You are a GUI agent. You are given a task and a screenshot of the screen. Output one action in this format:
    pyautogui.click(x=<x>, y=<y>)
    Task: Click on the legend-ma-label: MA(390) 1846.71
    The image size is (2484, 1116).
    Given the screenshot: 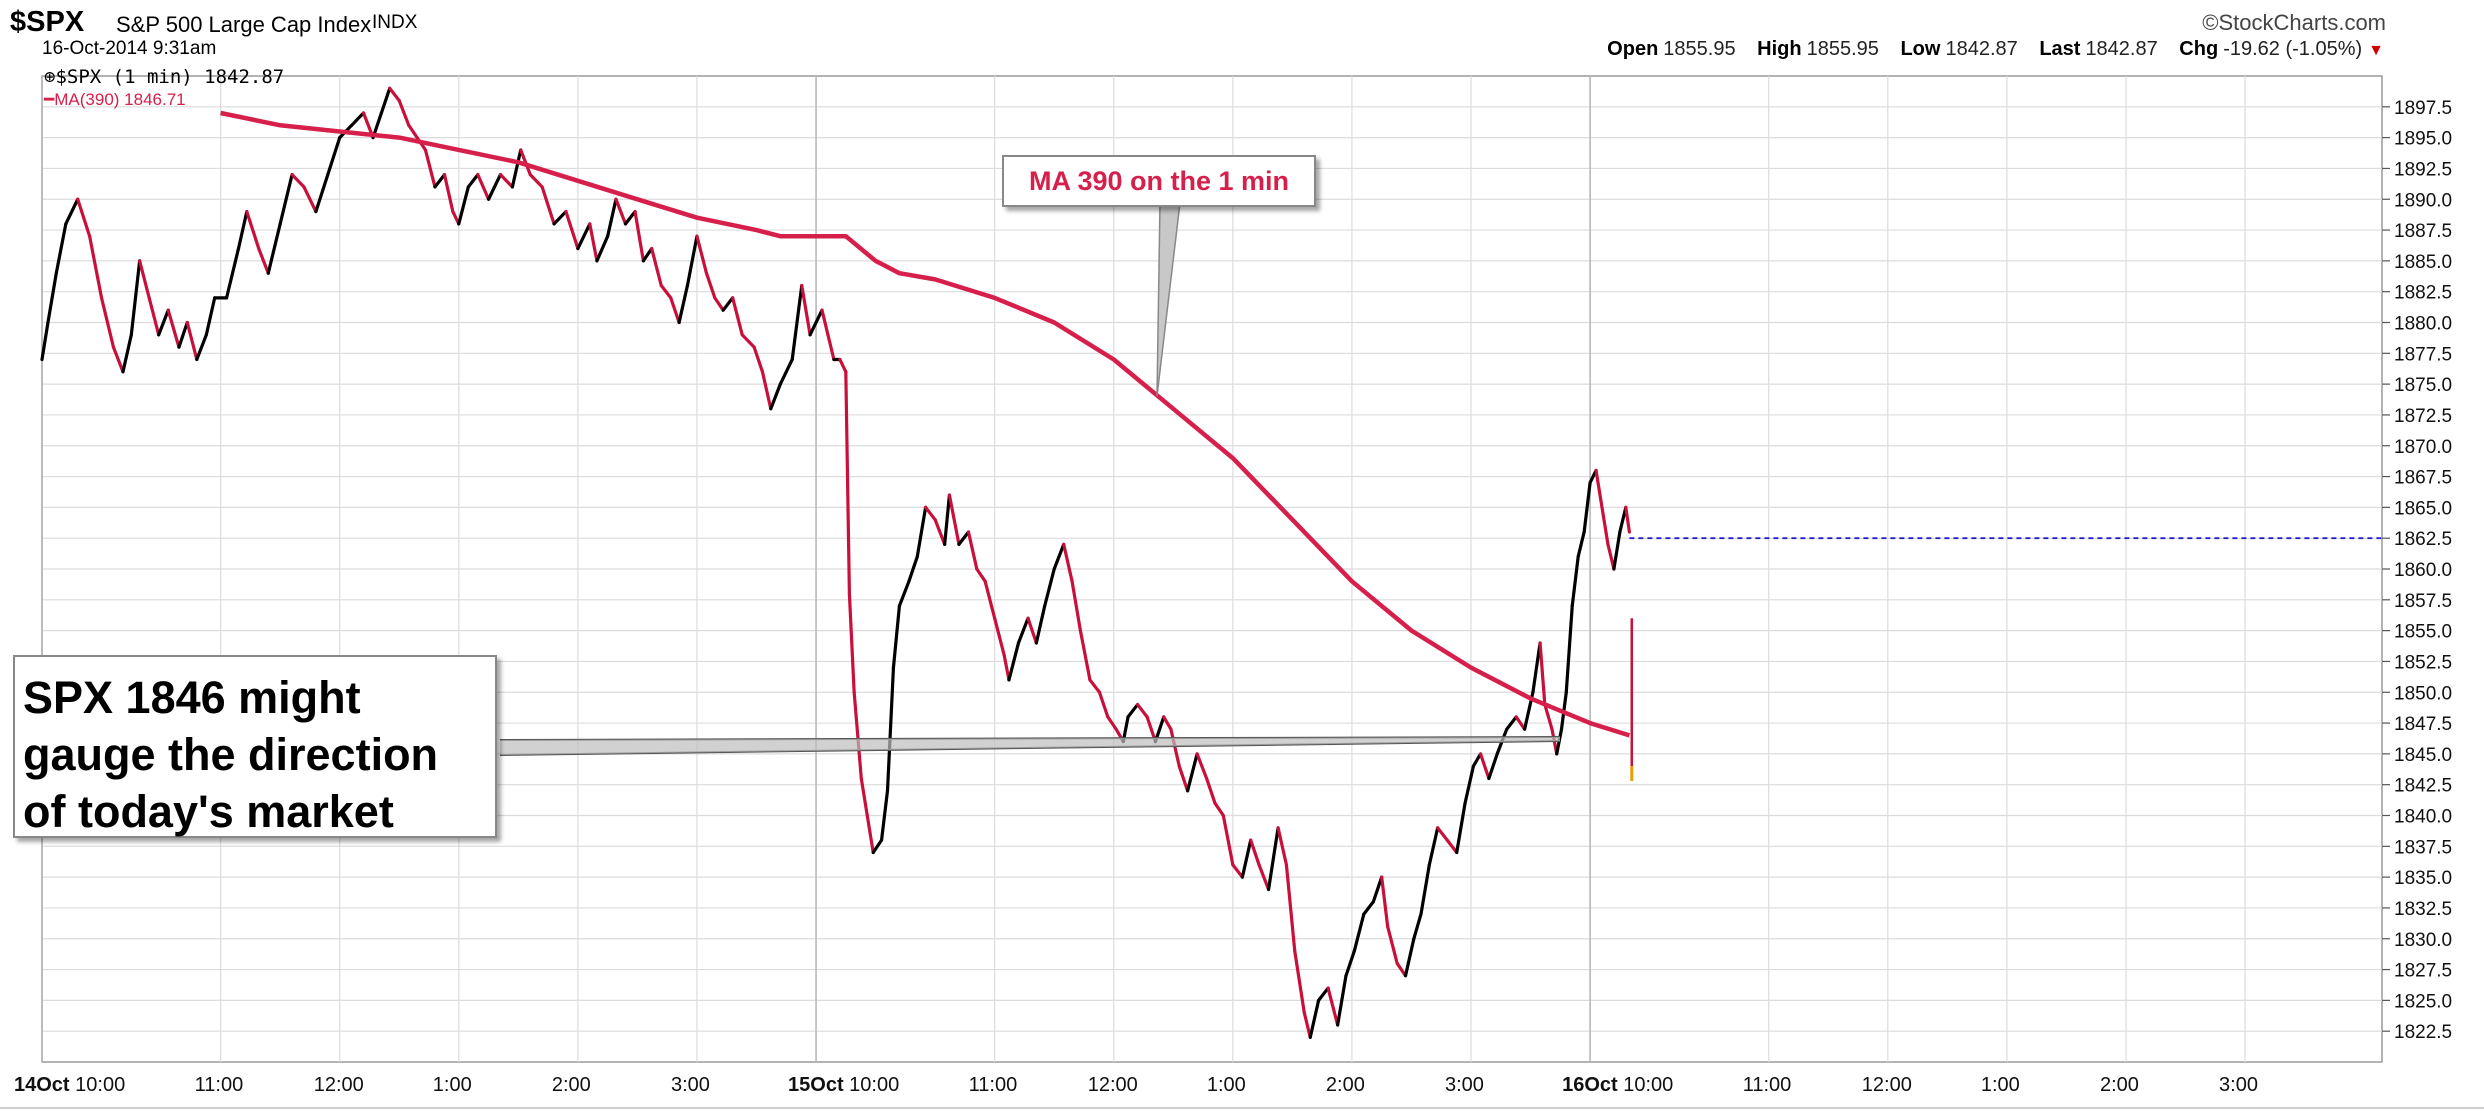 What is the action you would take?
    pyautogui.click(x=120, y=99)
    